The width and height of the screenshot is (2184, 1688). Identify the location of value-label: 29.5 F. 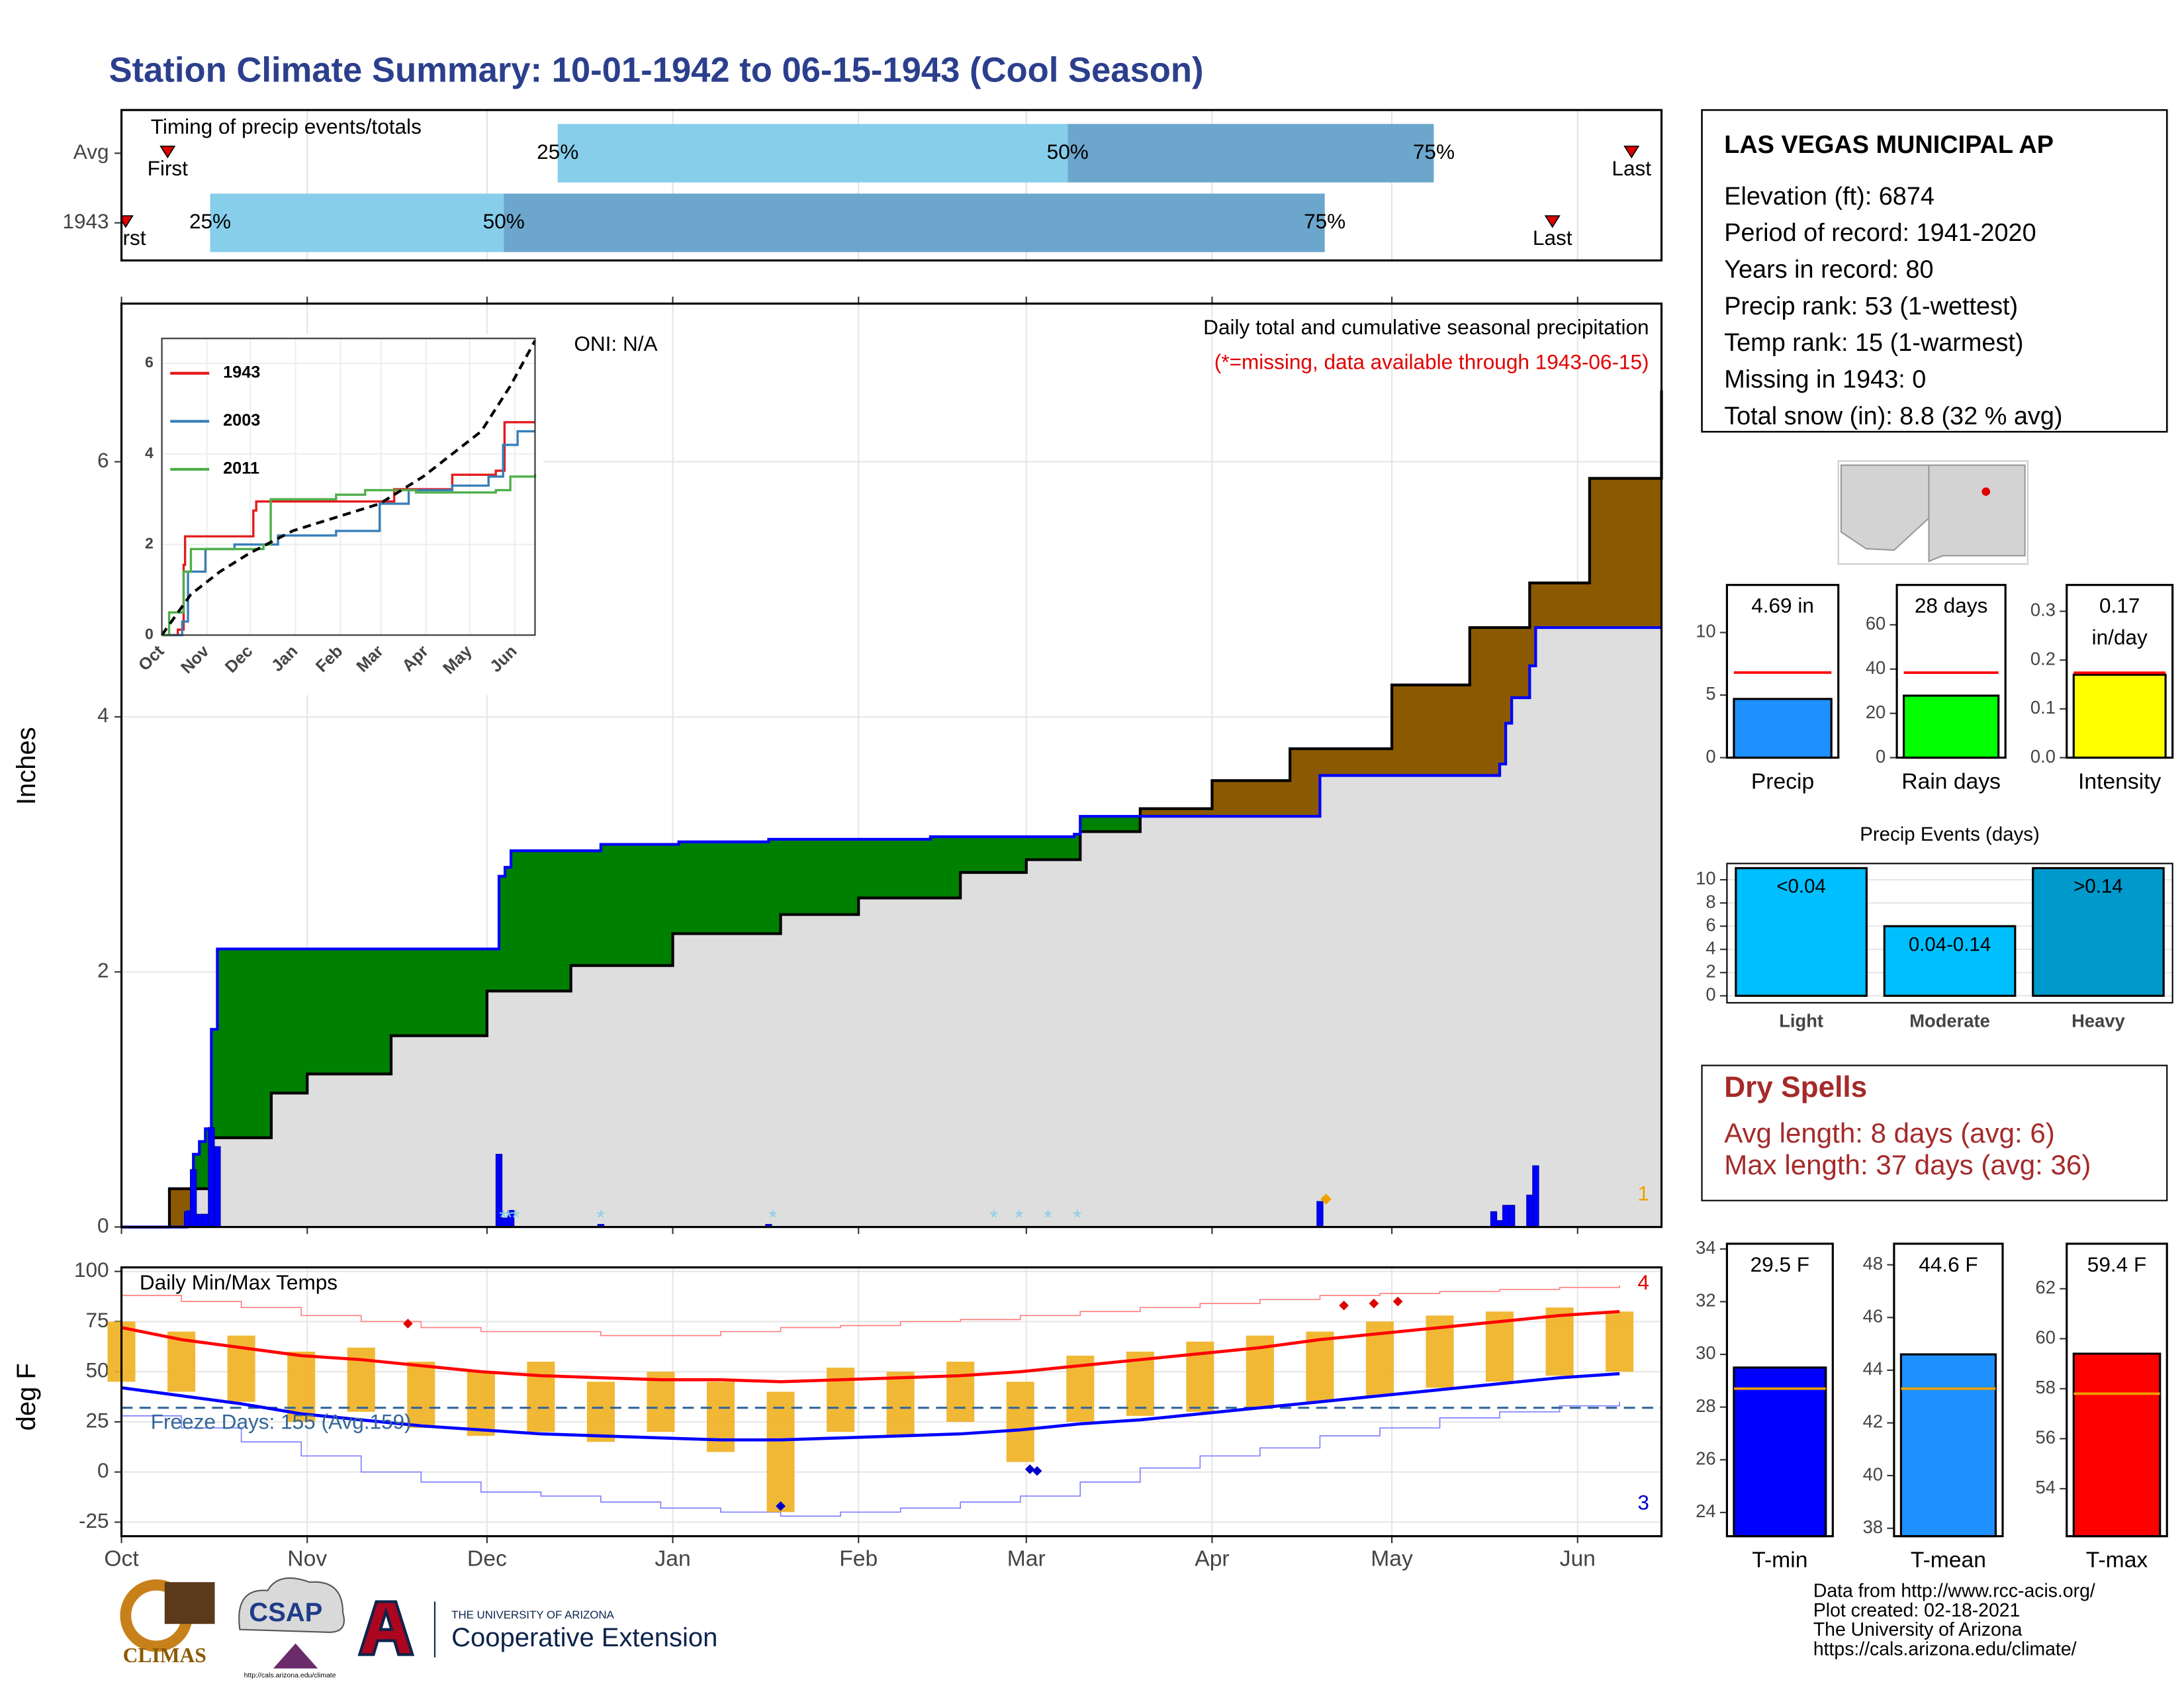
(1780, 1264).